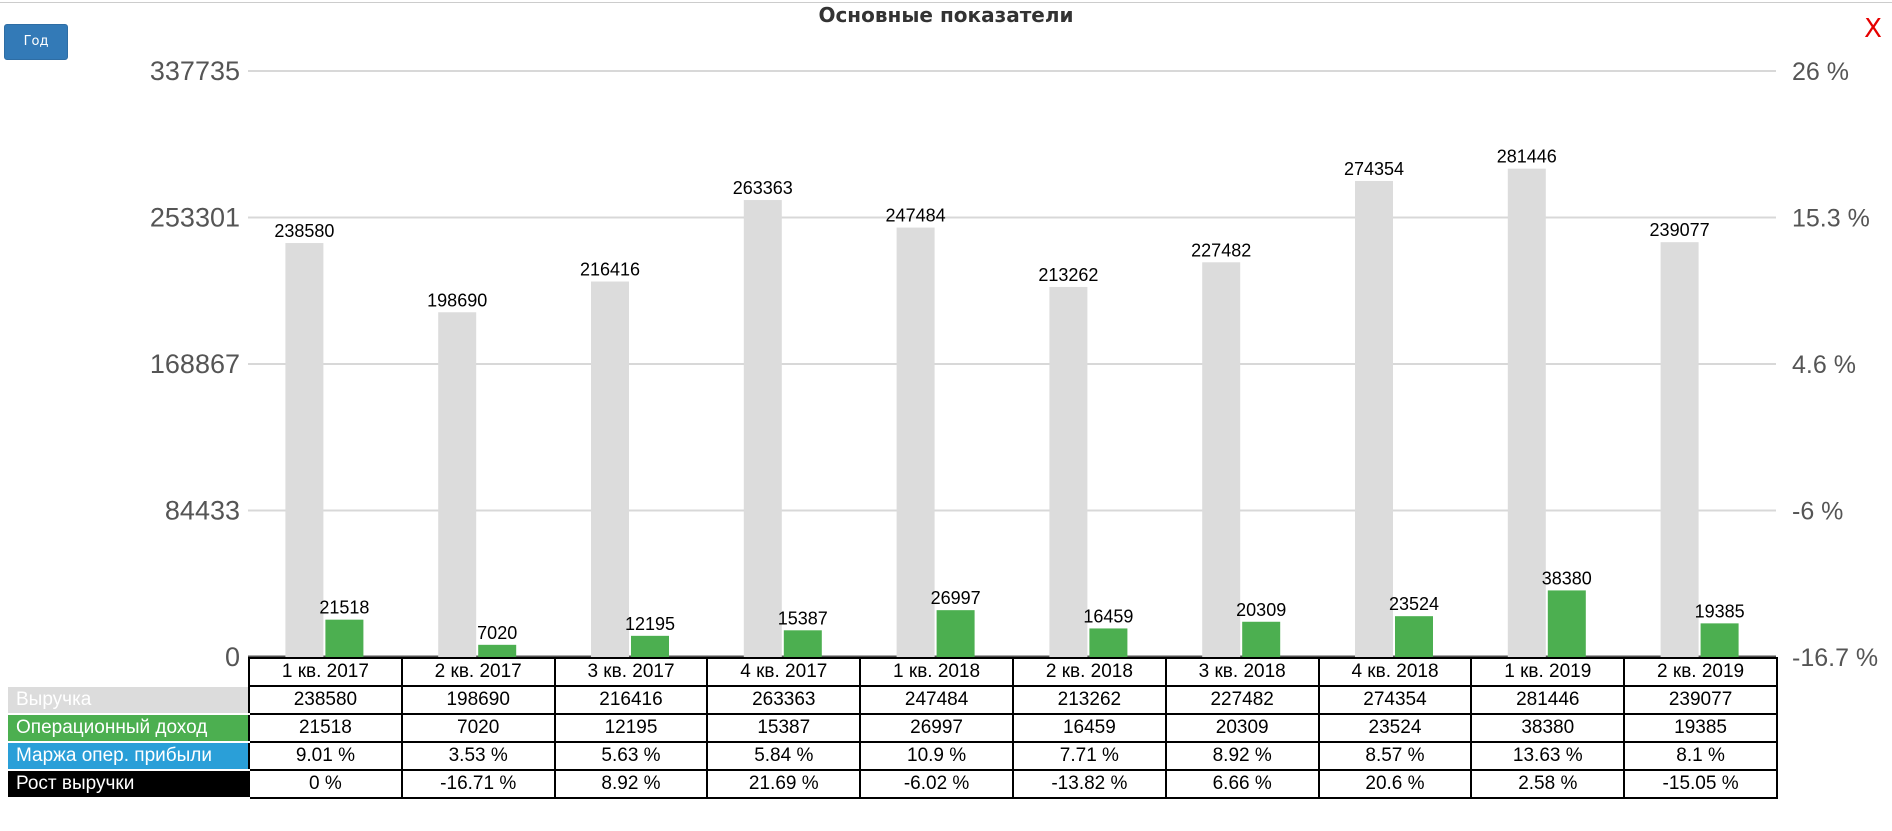 Image resolution: width=1892 pixels, height=831 pixels. Describe the element at coordinates (936, 728) in the screenshot. I see `table-cell: 26997` at that location.